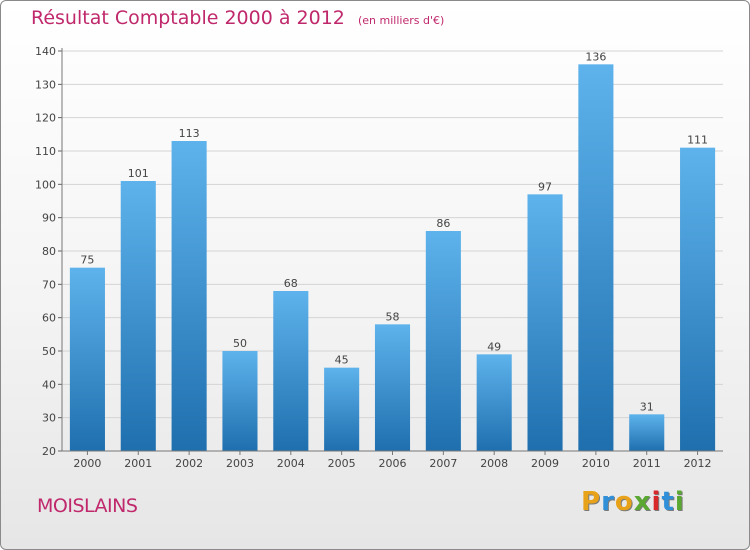 This screenshot has height=550, width=750. What do you see at coordinates (596, 258) in the screenshot?
I see `bar-2010` at bounding box center [596, 258].